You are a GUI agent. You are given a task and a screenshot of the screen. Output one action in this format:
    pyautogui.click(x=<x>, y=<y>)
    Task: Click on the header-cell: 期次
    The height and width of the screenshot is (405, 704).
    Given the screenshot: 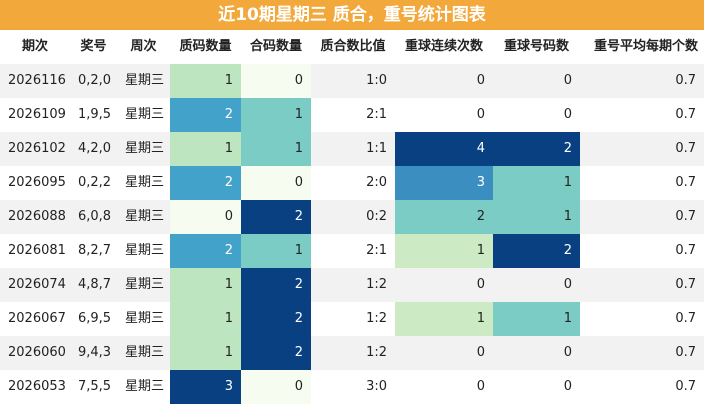 What is the action you would take?
    pyautogui.click(x=34, y=46)
    